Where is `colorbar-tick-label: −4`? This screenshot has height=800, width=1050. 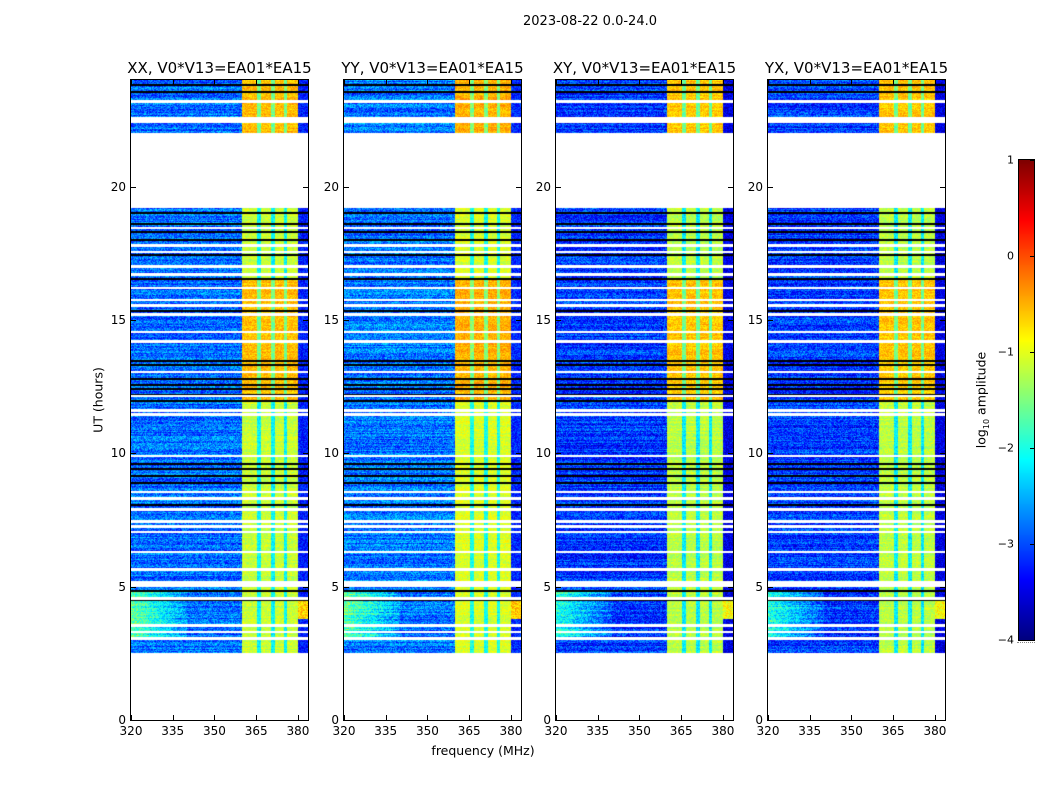 colorbar-tick-label: −4 is located at coordinates (1005, 640).